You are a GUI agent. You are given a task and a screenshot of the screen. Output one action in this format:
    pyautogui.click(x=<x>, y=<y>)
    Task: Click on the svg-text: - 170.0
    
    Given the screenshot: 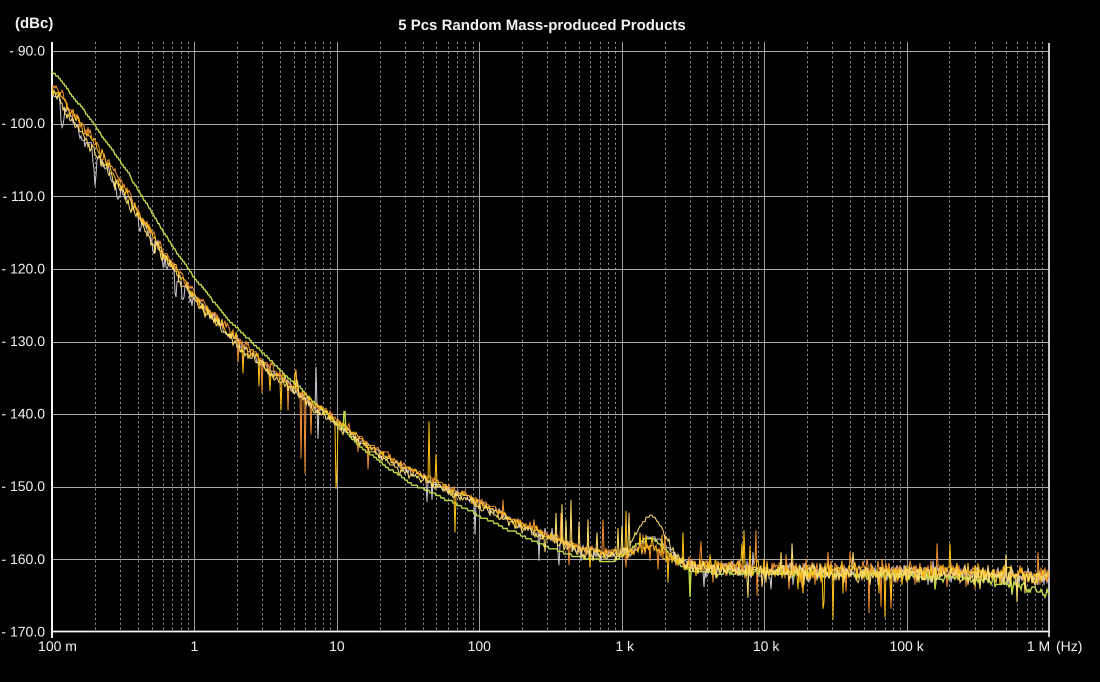 What is the action you would take?
    pyautogui.click(x=23, y=632)
    